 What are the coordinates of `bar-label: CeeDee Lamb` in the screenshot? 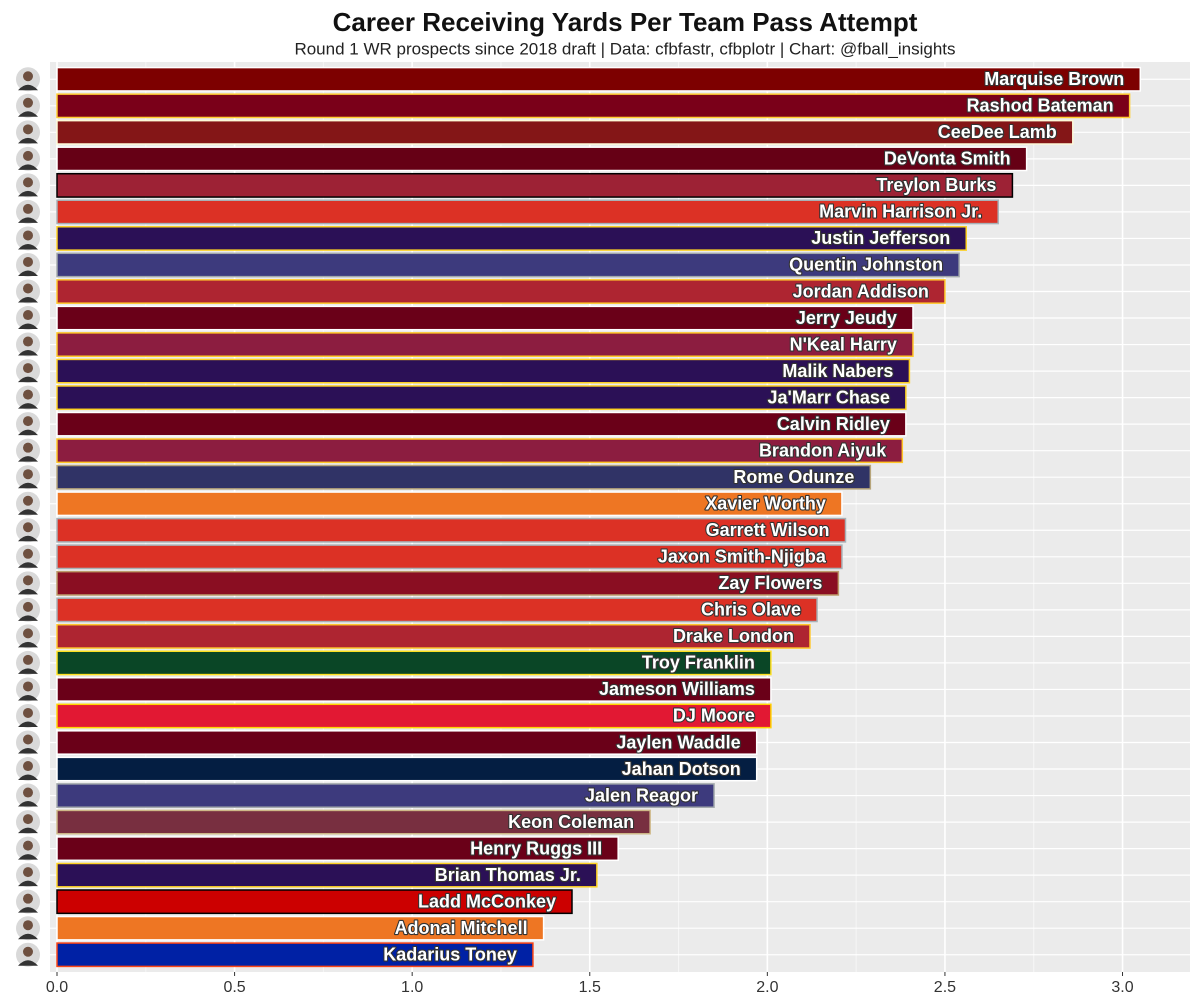 It's located at (997, 132).